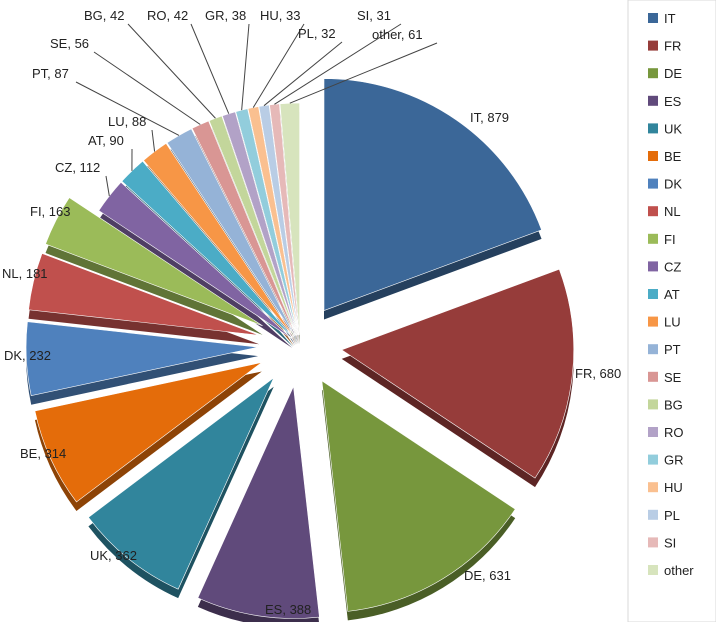 This screenshot has width=716, height=622. What do you see at coordinates (418, 496) in the screenshot?
I see `pie-slice-de` at bounding box center [418, 496].